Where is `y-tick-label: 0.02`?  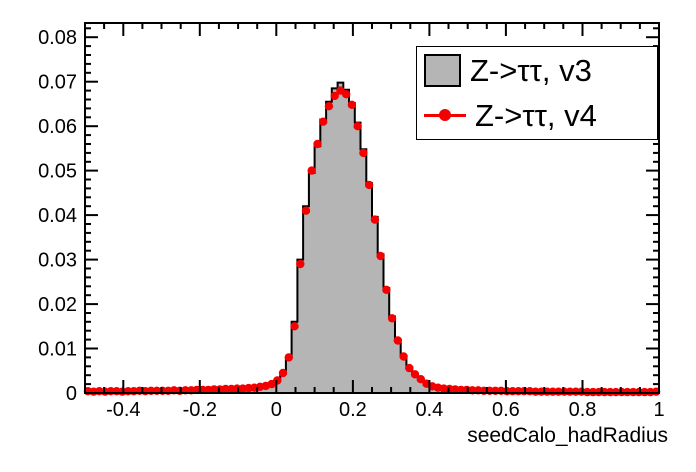 y-tick-label: 0.02 is located at coordinates (57, 305).